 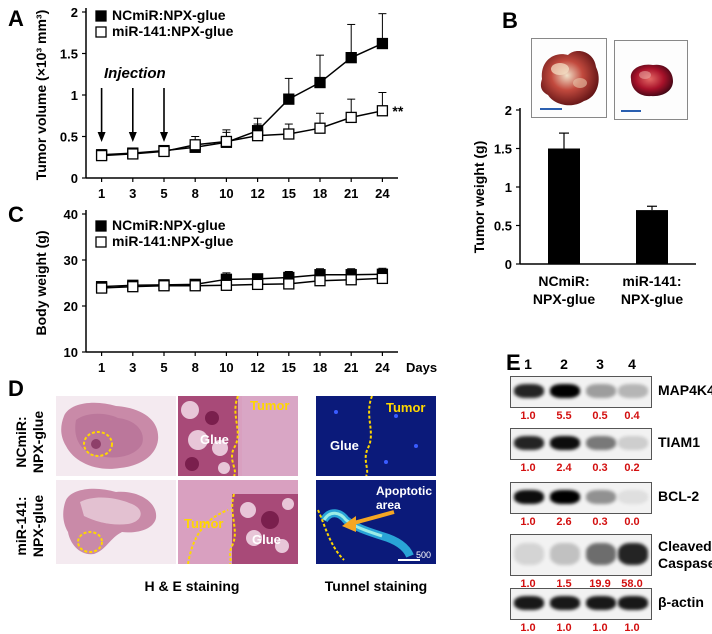 What do you see at coordinates (351, 367) in the screenshot?
I see `x-tick-label: 21` at bounding box center [351, 367].